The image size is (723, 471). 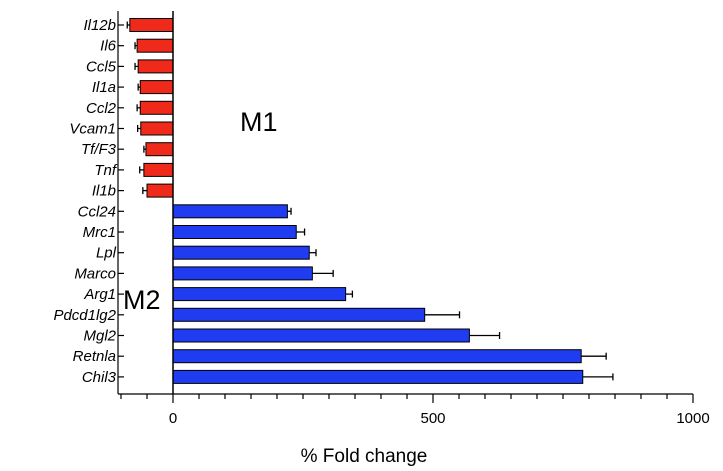 What do you see at coordinates (598, 377) in the screenshot?
I see `error-bar-chil3` at bounding box center [598, 377].